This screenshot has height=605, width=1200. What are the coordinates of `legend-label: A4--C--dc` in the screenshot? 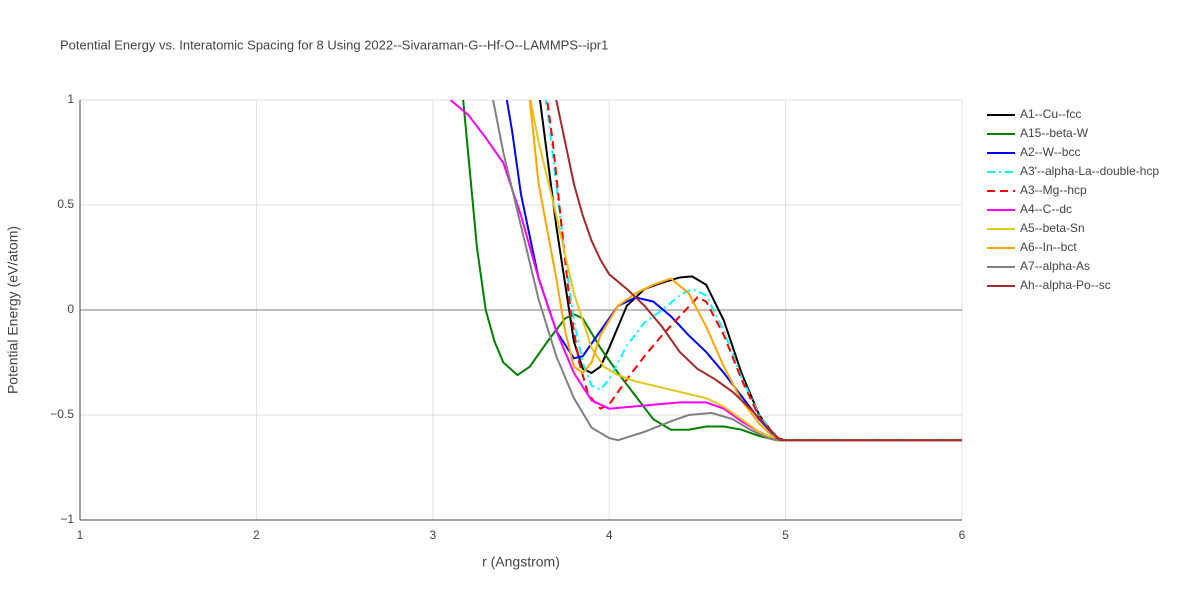 It's located at (1046, 209).